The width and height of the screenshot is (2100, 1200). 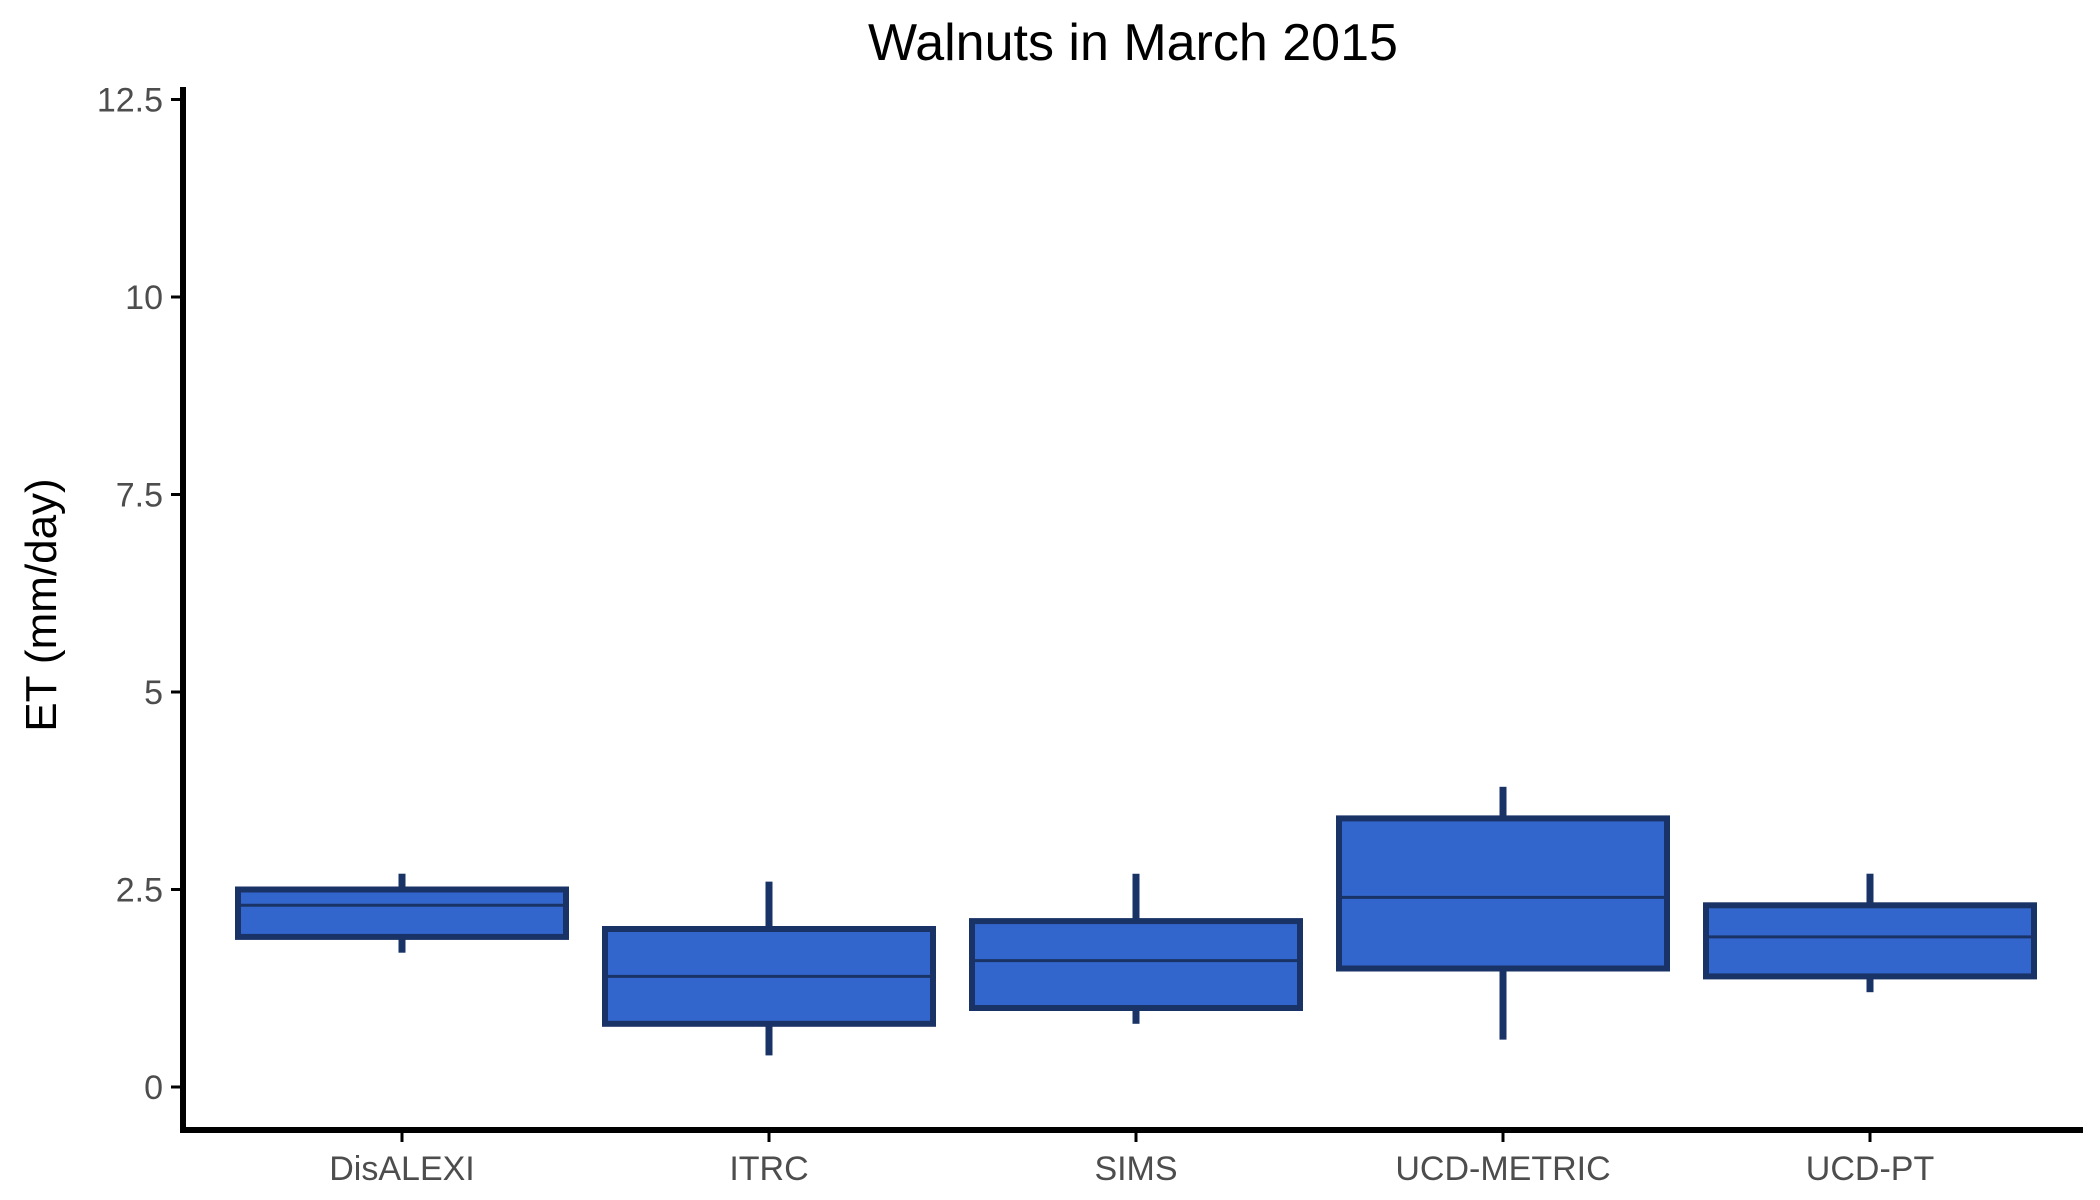 I want to click on box-ucd-metric, so click(x=1503, y=913).